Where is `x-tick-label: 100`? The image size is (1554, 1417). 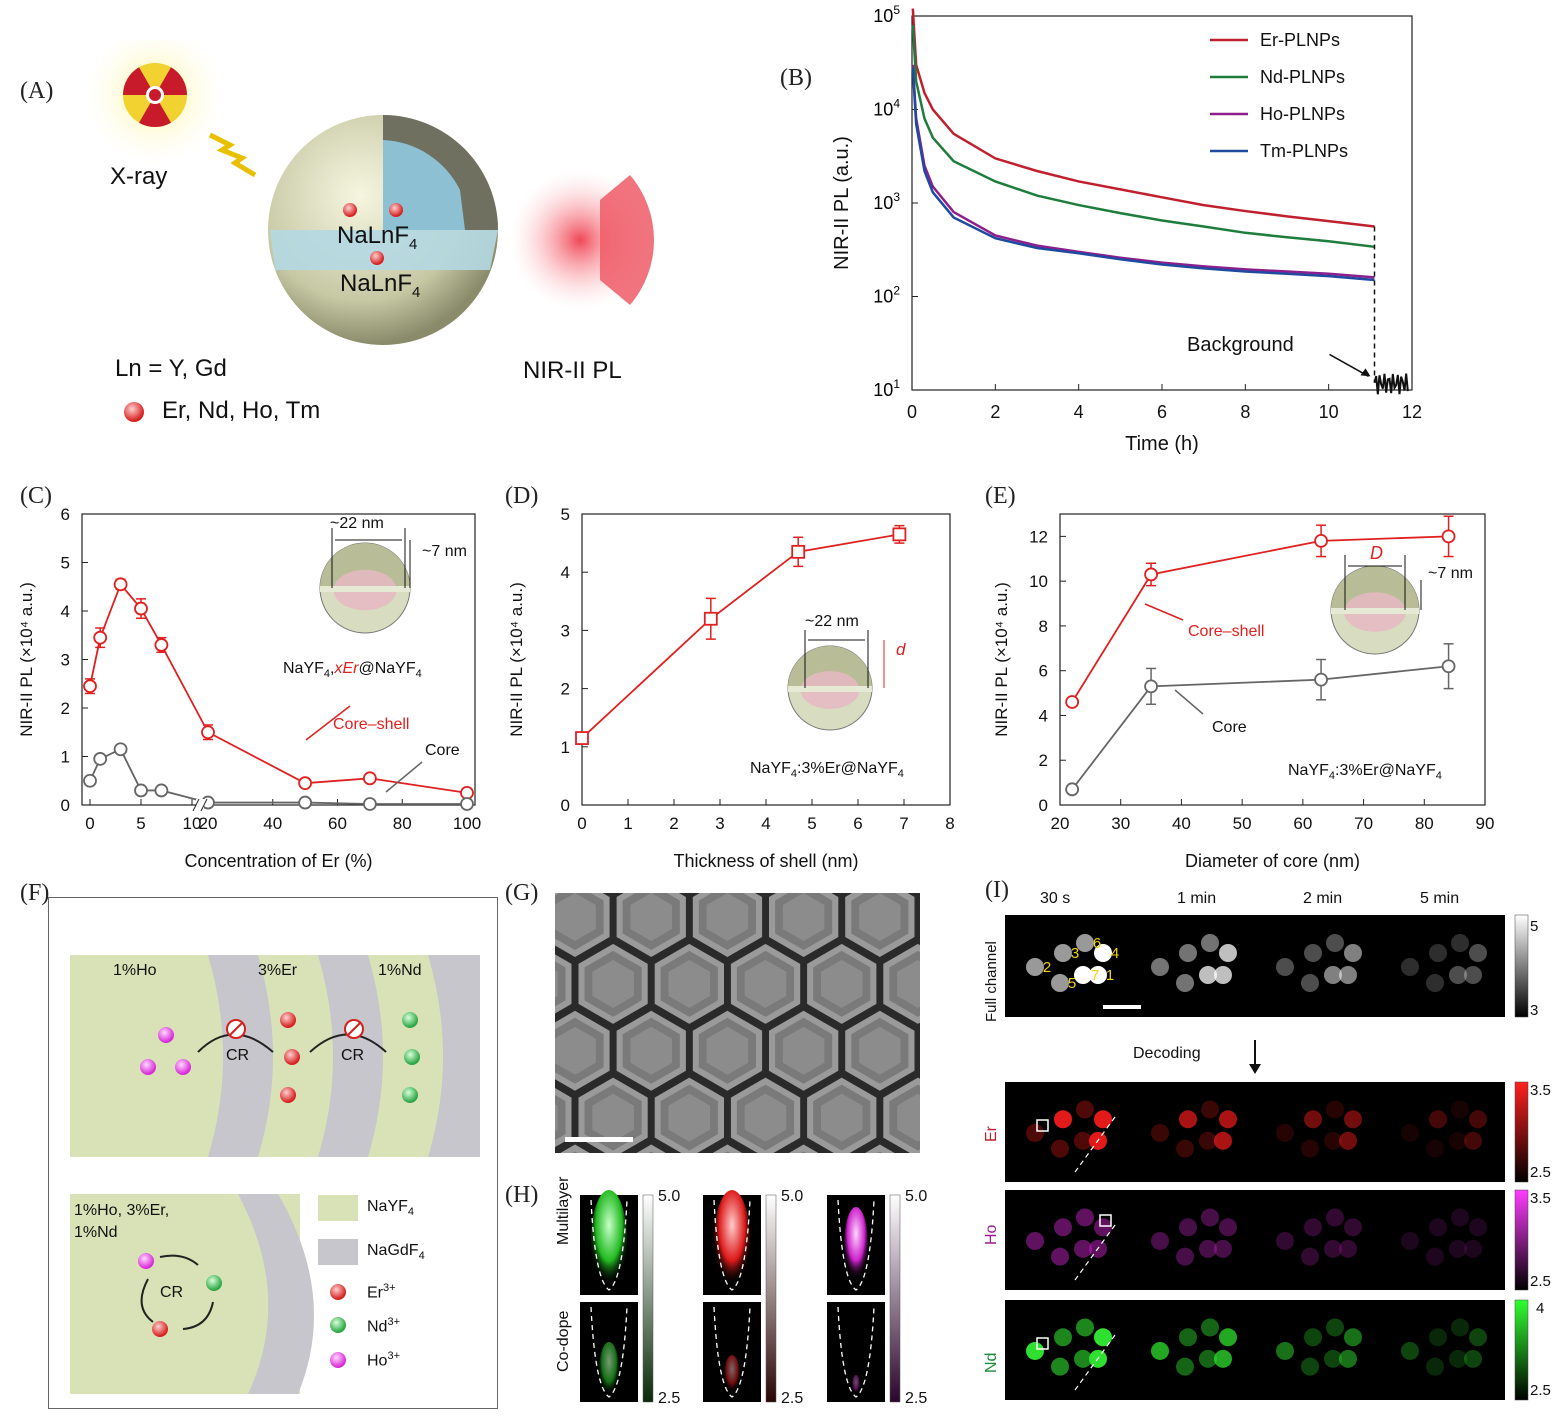
x-tick-label: 100 is located at coordinates (467, 823).